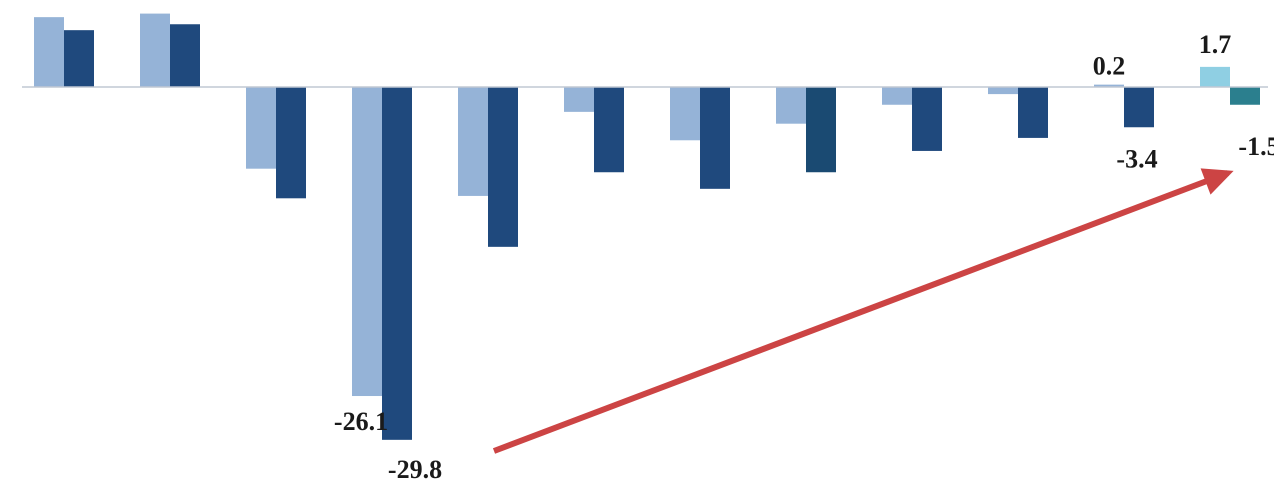  What do you see at coordinates (415, 469) in the screenshot?
I see `data-label-series-2-4: -29.8` at bounding box center [415, 469].